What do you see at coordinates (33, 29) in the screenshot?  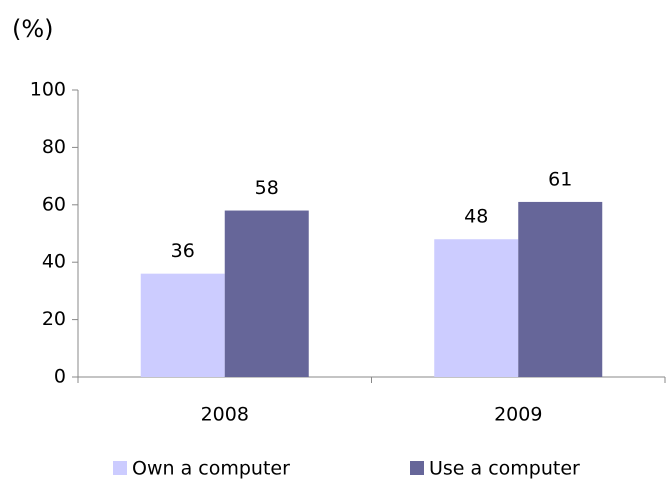 I see `y-axis-label: (%)` at bounding box center [33, 29].